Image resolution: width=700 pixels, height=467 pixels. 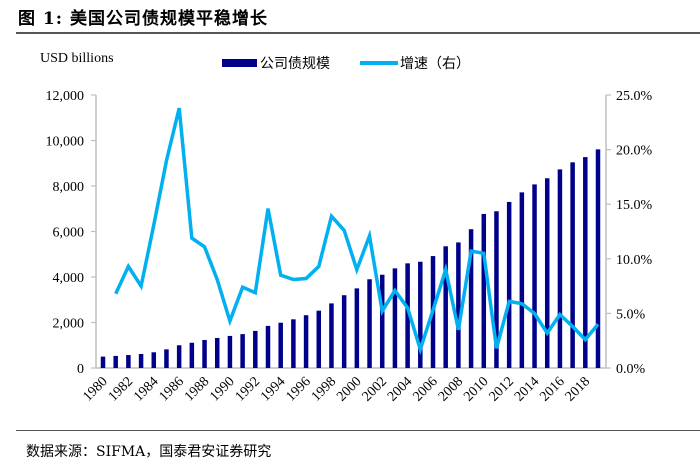 I want to click on bar-1995, so click(x=293, y=343).